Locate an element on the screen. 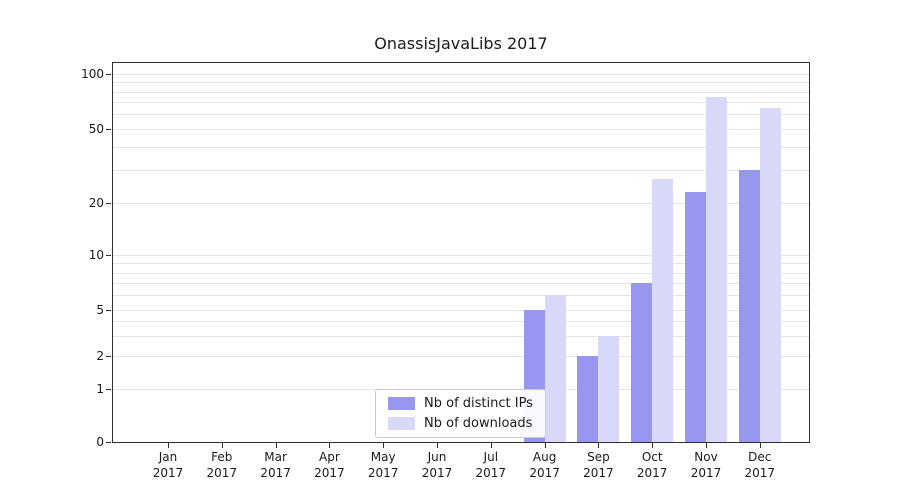  y-tick-label: 5 is located at coordinates (100, 309).